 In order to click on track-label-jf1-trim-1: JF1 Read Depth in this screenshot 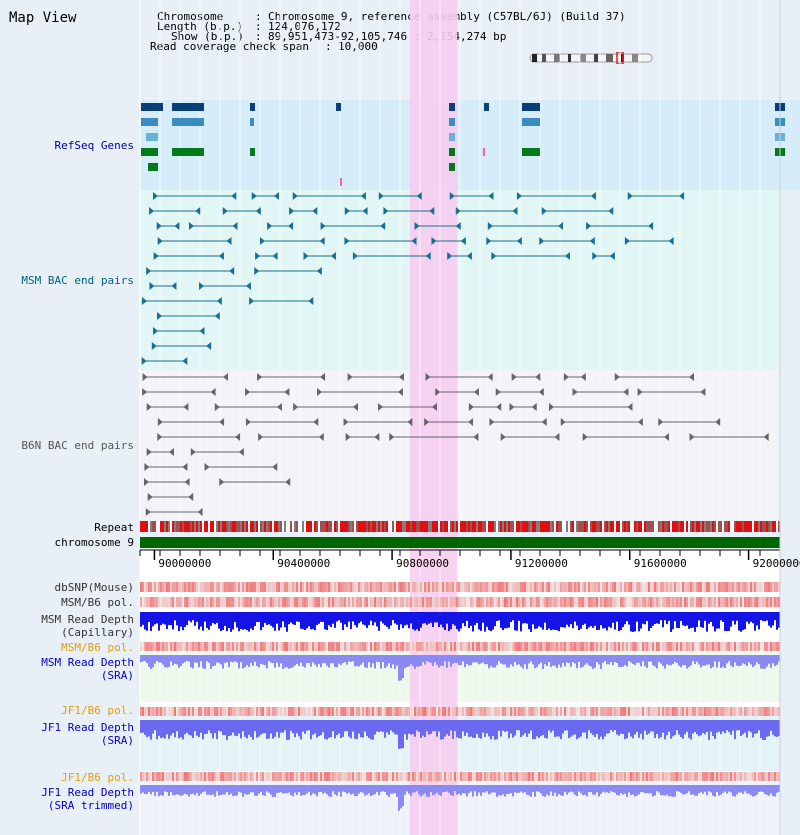, I will do `click(87, 792)`.